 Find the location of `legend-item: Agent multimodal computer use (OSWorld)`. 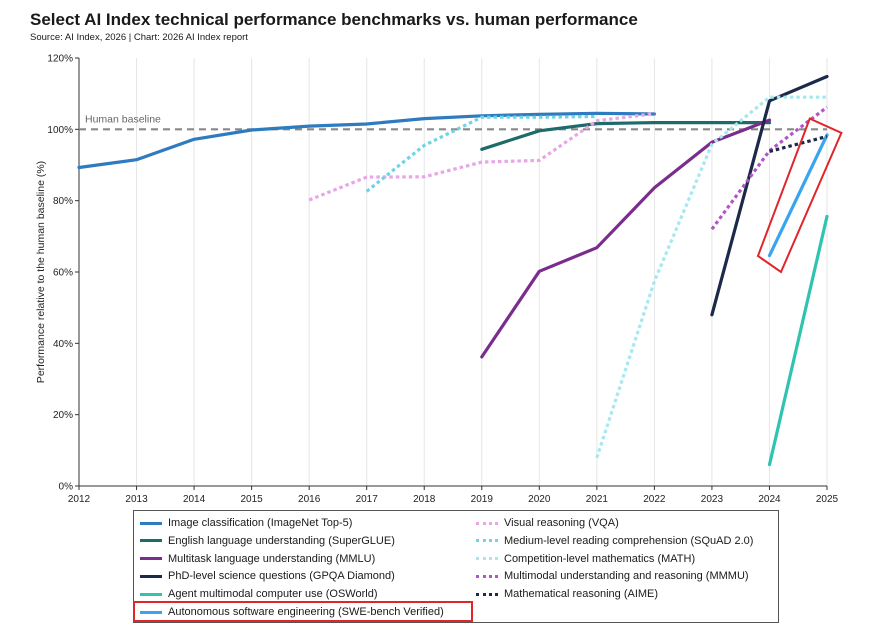

legend-item: Agent multimodal computer use (OSWorld) is located at coordinates (259, 594).